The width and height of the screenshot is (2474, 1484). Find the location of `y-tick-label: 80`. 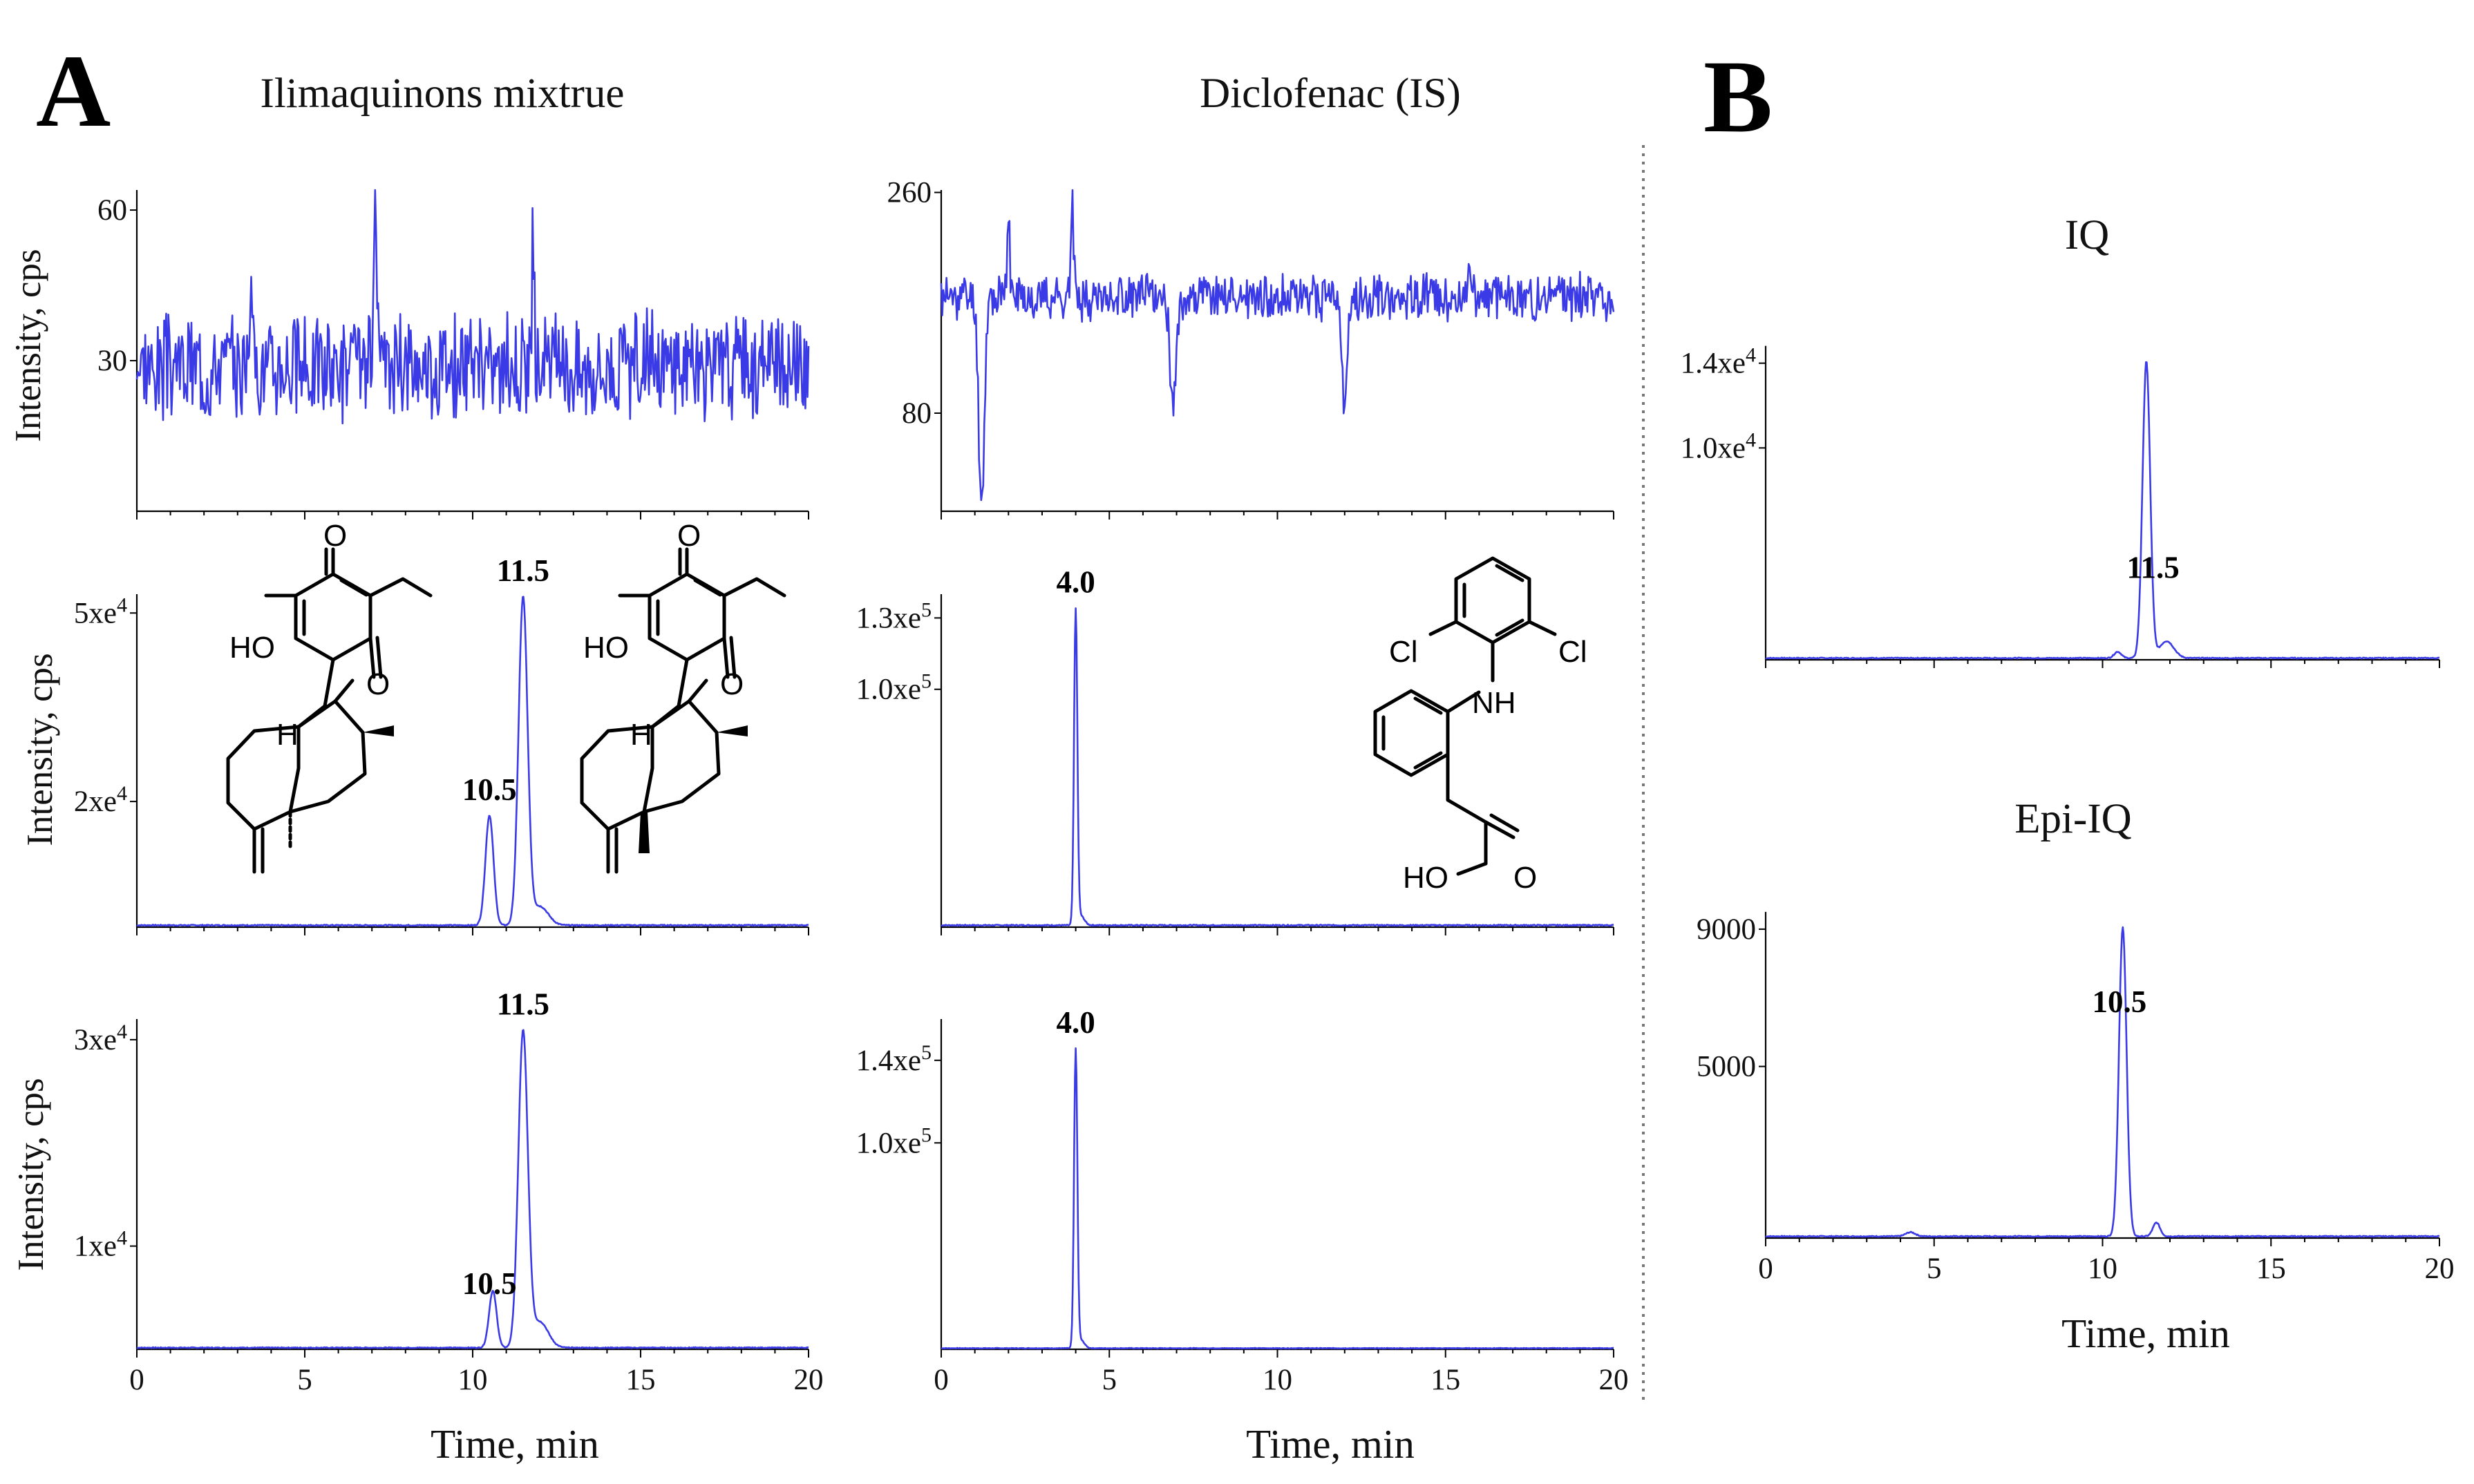

y-tick-label: 80 is located at coordinates (917, 414).